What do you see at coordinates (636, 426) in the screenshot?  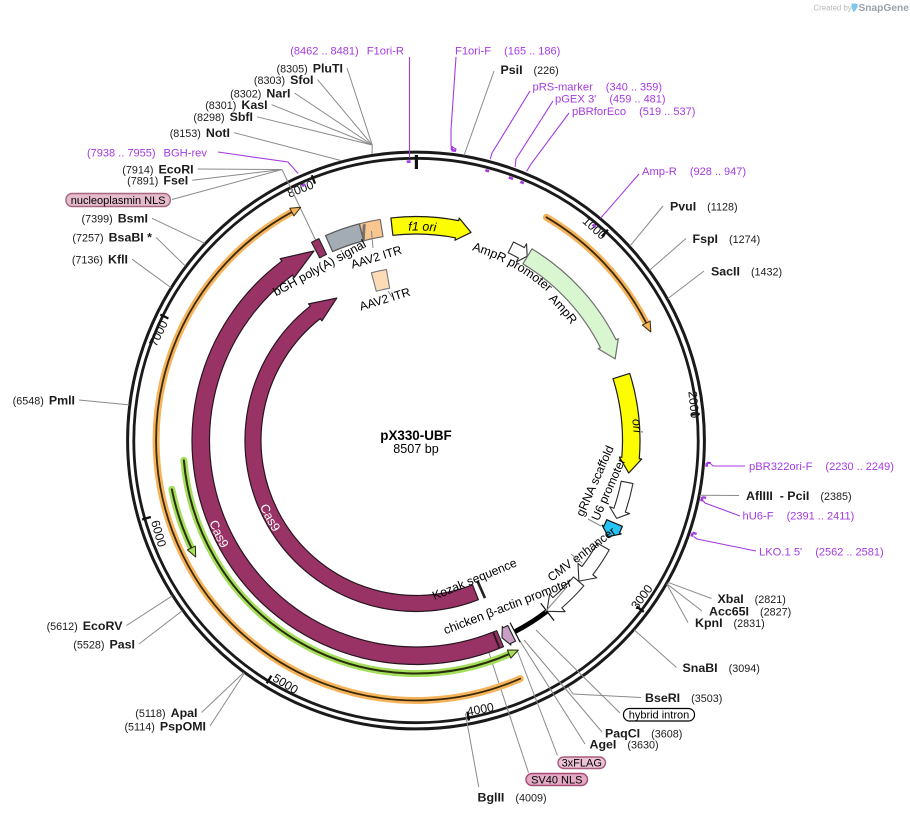 I see `svg-text: ori` at bounding box center [636, 426].